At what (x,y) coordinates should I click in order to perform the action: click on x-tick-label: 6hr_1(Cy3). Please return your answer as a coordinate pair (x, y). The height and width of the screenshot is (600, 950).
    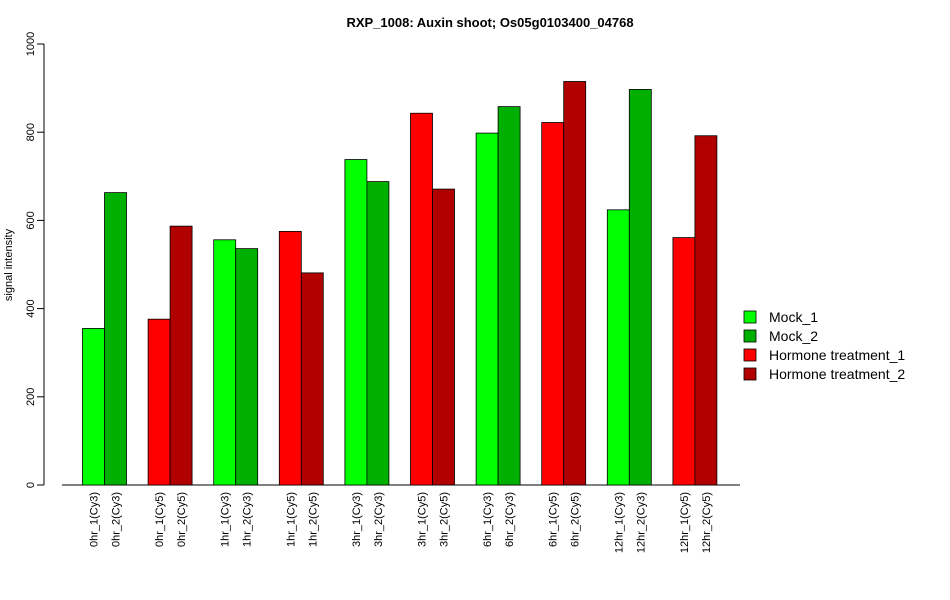
    Looking at the image, I should click on (488, 519).